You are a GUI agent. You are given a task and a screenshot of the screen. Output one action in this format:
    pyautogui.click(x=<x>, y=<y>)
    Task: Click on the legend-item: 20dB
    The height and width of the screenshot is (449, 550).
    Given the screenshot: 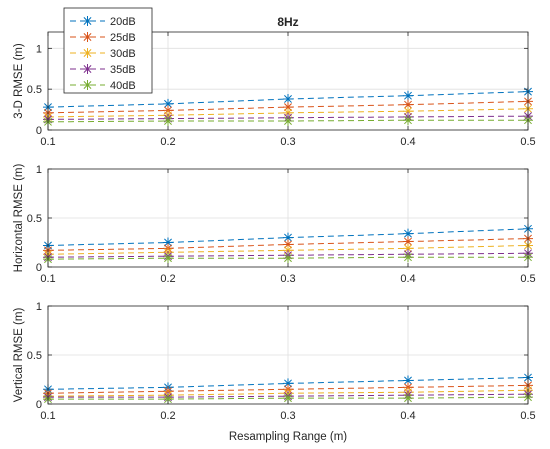 What is the action you would take?
    pyautogui.click(x=103, y=22)
    